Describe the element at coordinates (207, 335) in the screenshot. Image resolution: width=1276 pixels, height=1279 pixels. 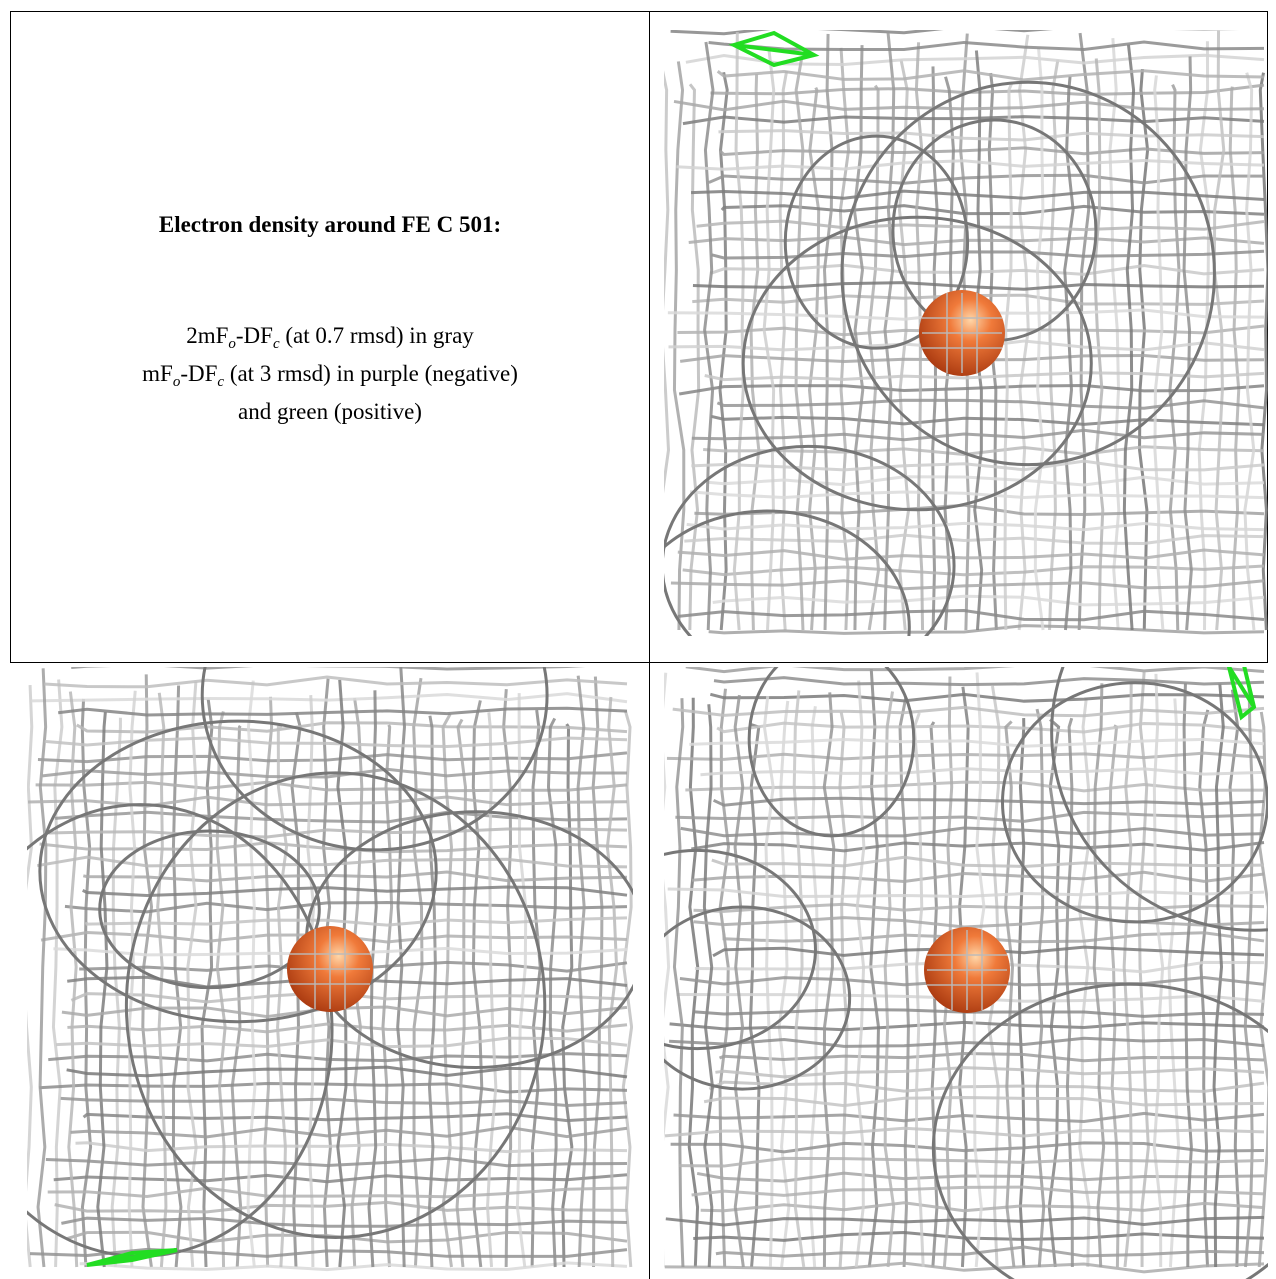
I see `text: 2mF` at that location.